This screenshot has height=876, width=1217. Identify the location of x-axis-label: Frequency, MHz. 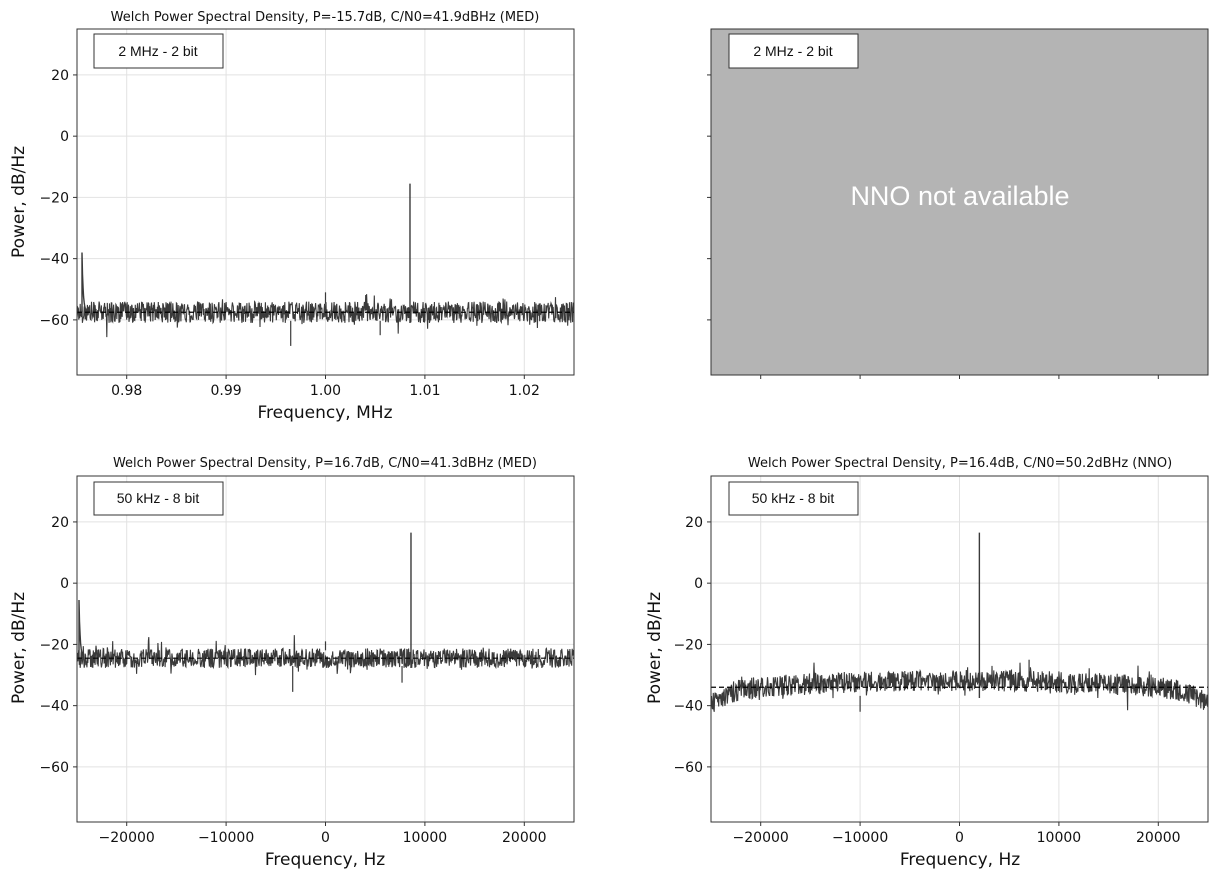
(324, 413).